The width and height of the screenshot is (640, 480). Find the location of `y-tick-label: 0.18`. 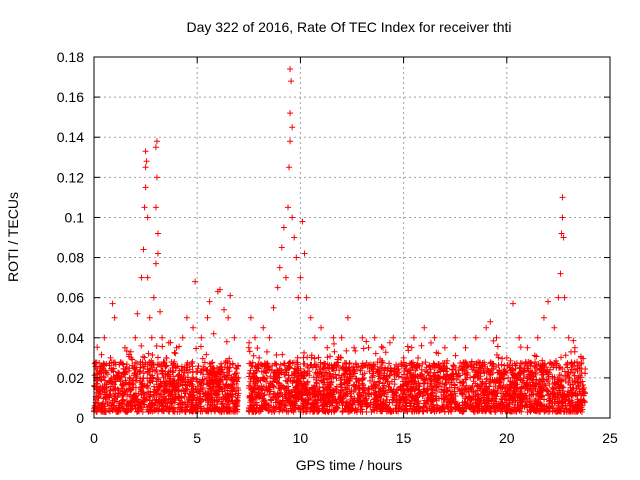

y-tick-label: 0.18 is located at coordinates (70, 57).